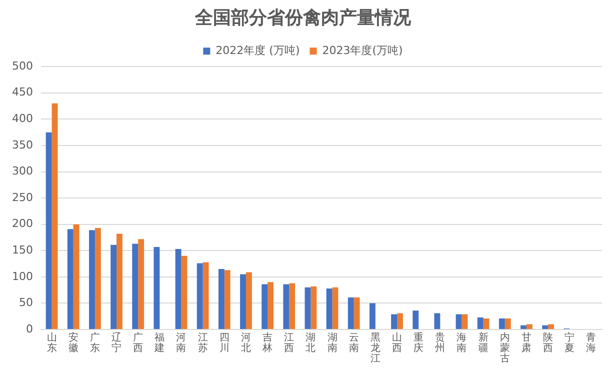 The height and width of the screenshot is (369, 616). I want to click on x-tick-label: 云南, so click(353, 343).